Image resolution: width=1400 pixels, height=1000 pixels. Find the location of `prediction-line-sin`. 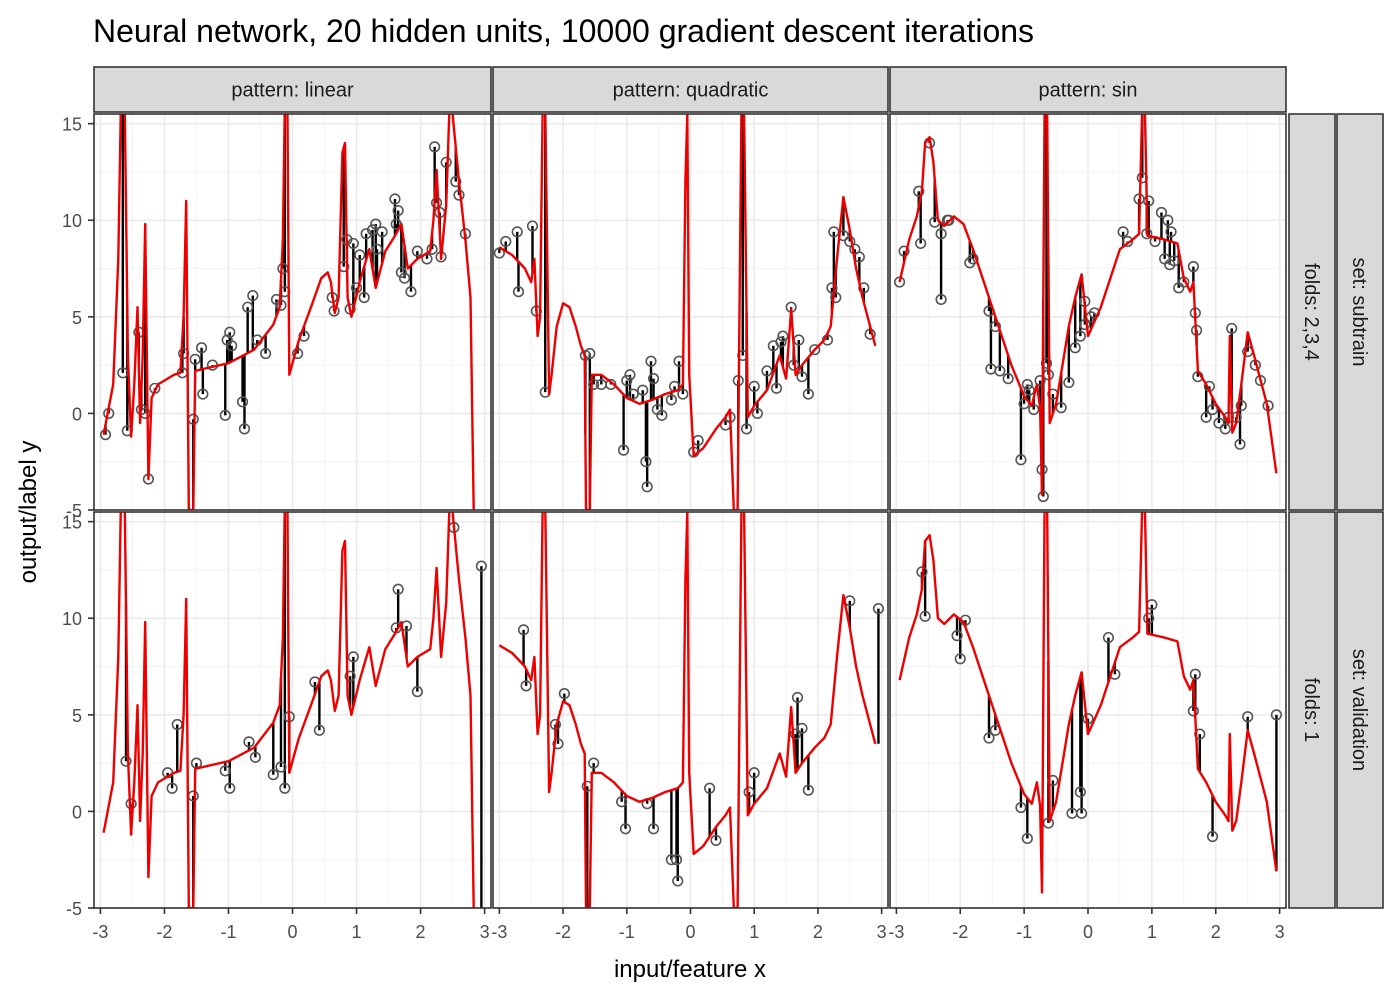

prediction-line-sin is located at coordinates (1088, 703).